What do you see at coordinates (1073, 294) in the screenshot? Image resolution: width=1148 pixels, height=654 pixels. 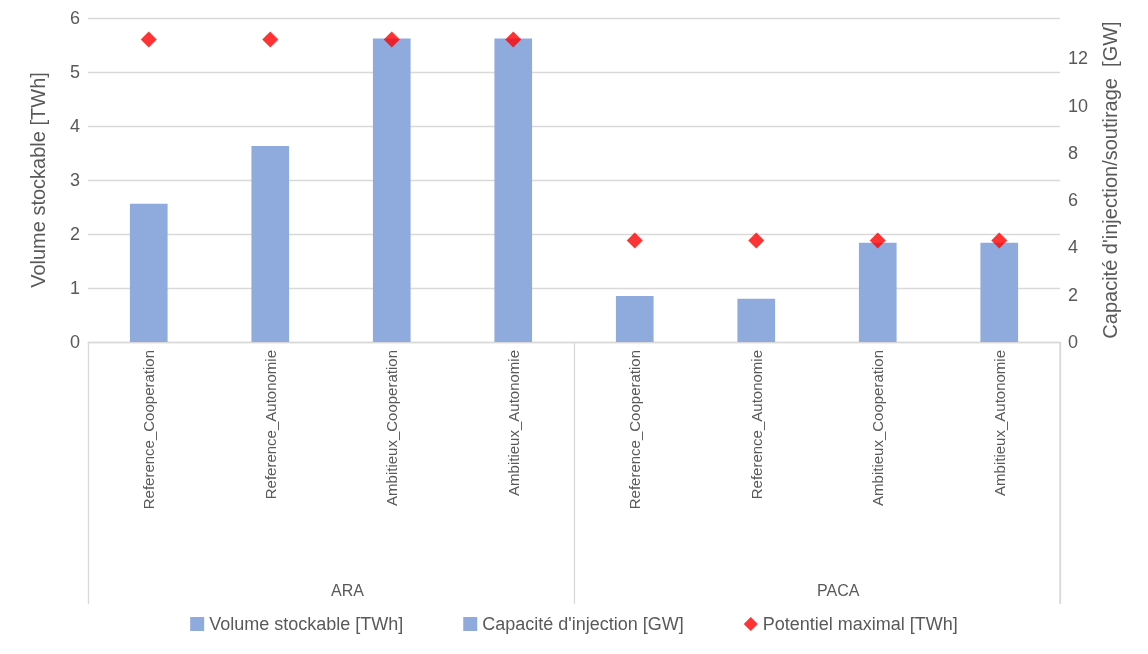 I see `y2-tick-label: 2` at bounding box center [1073, 294].